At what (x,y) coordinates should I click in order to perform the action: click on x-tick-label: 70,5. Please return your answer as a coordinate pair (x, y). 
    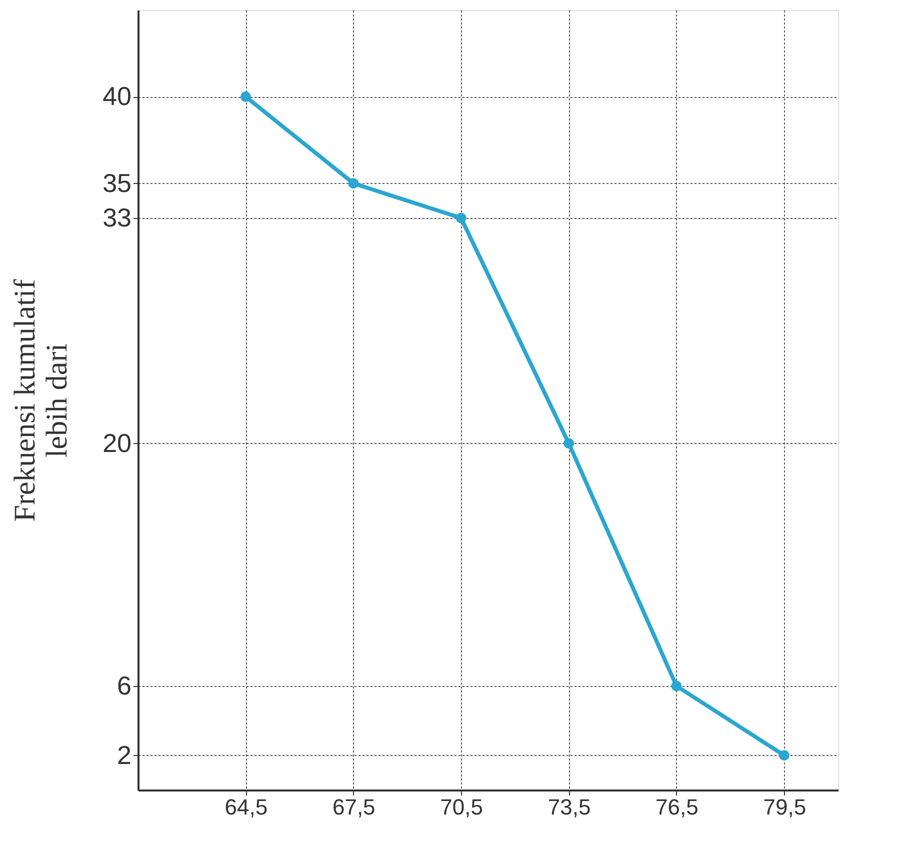
    Looking at the image, I should click on (461, 807).